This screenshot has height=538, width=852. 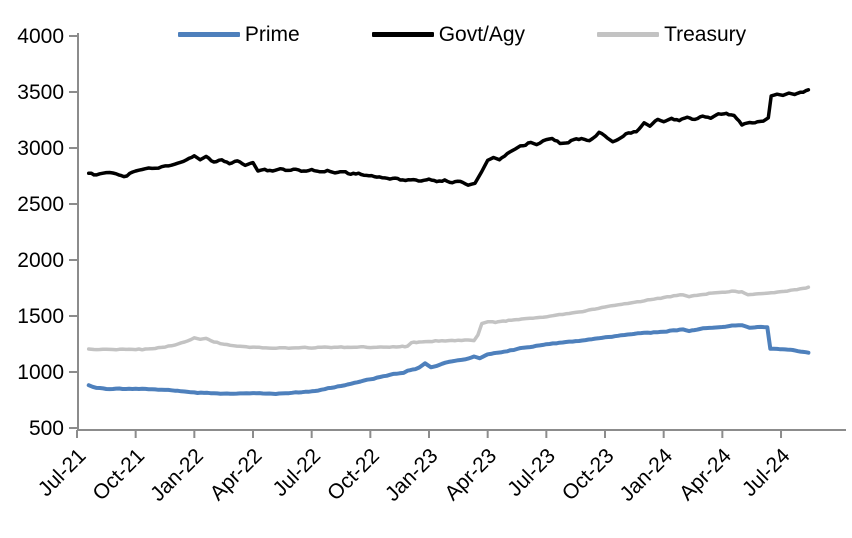 What do you see at coordinates (272, 34) in the screenshot?
I see `legend-label-prime: Prime` at bounding box center [272, 34].